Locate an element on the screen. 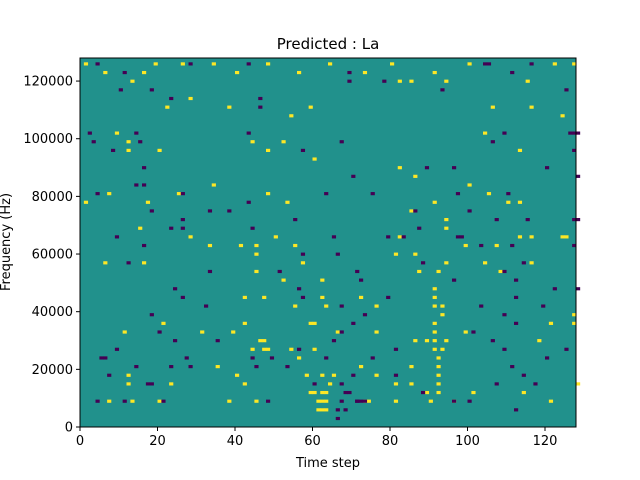 The image size is (640, 480). y-tick-label: 20000 is located at coordinates (52, 370).